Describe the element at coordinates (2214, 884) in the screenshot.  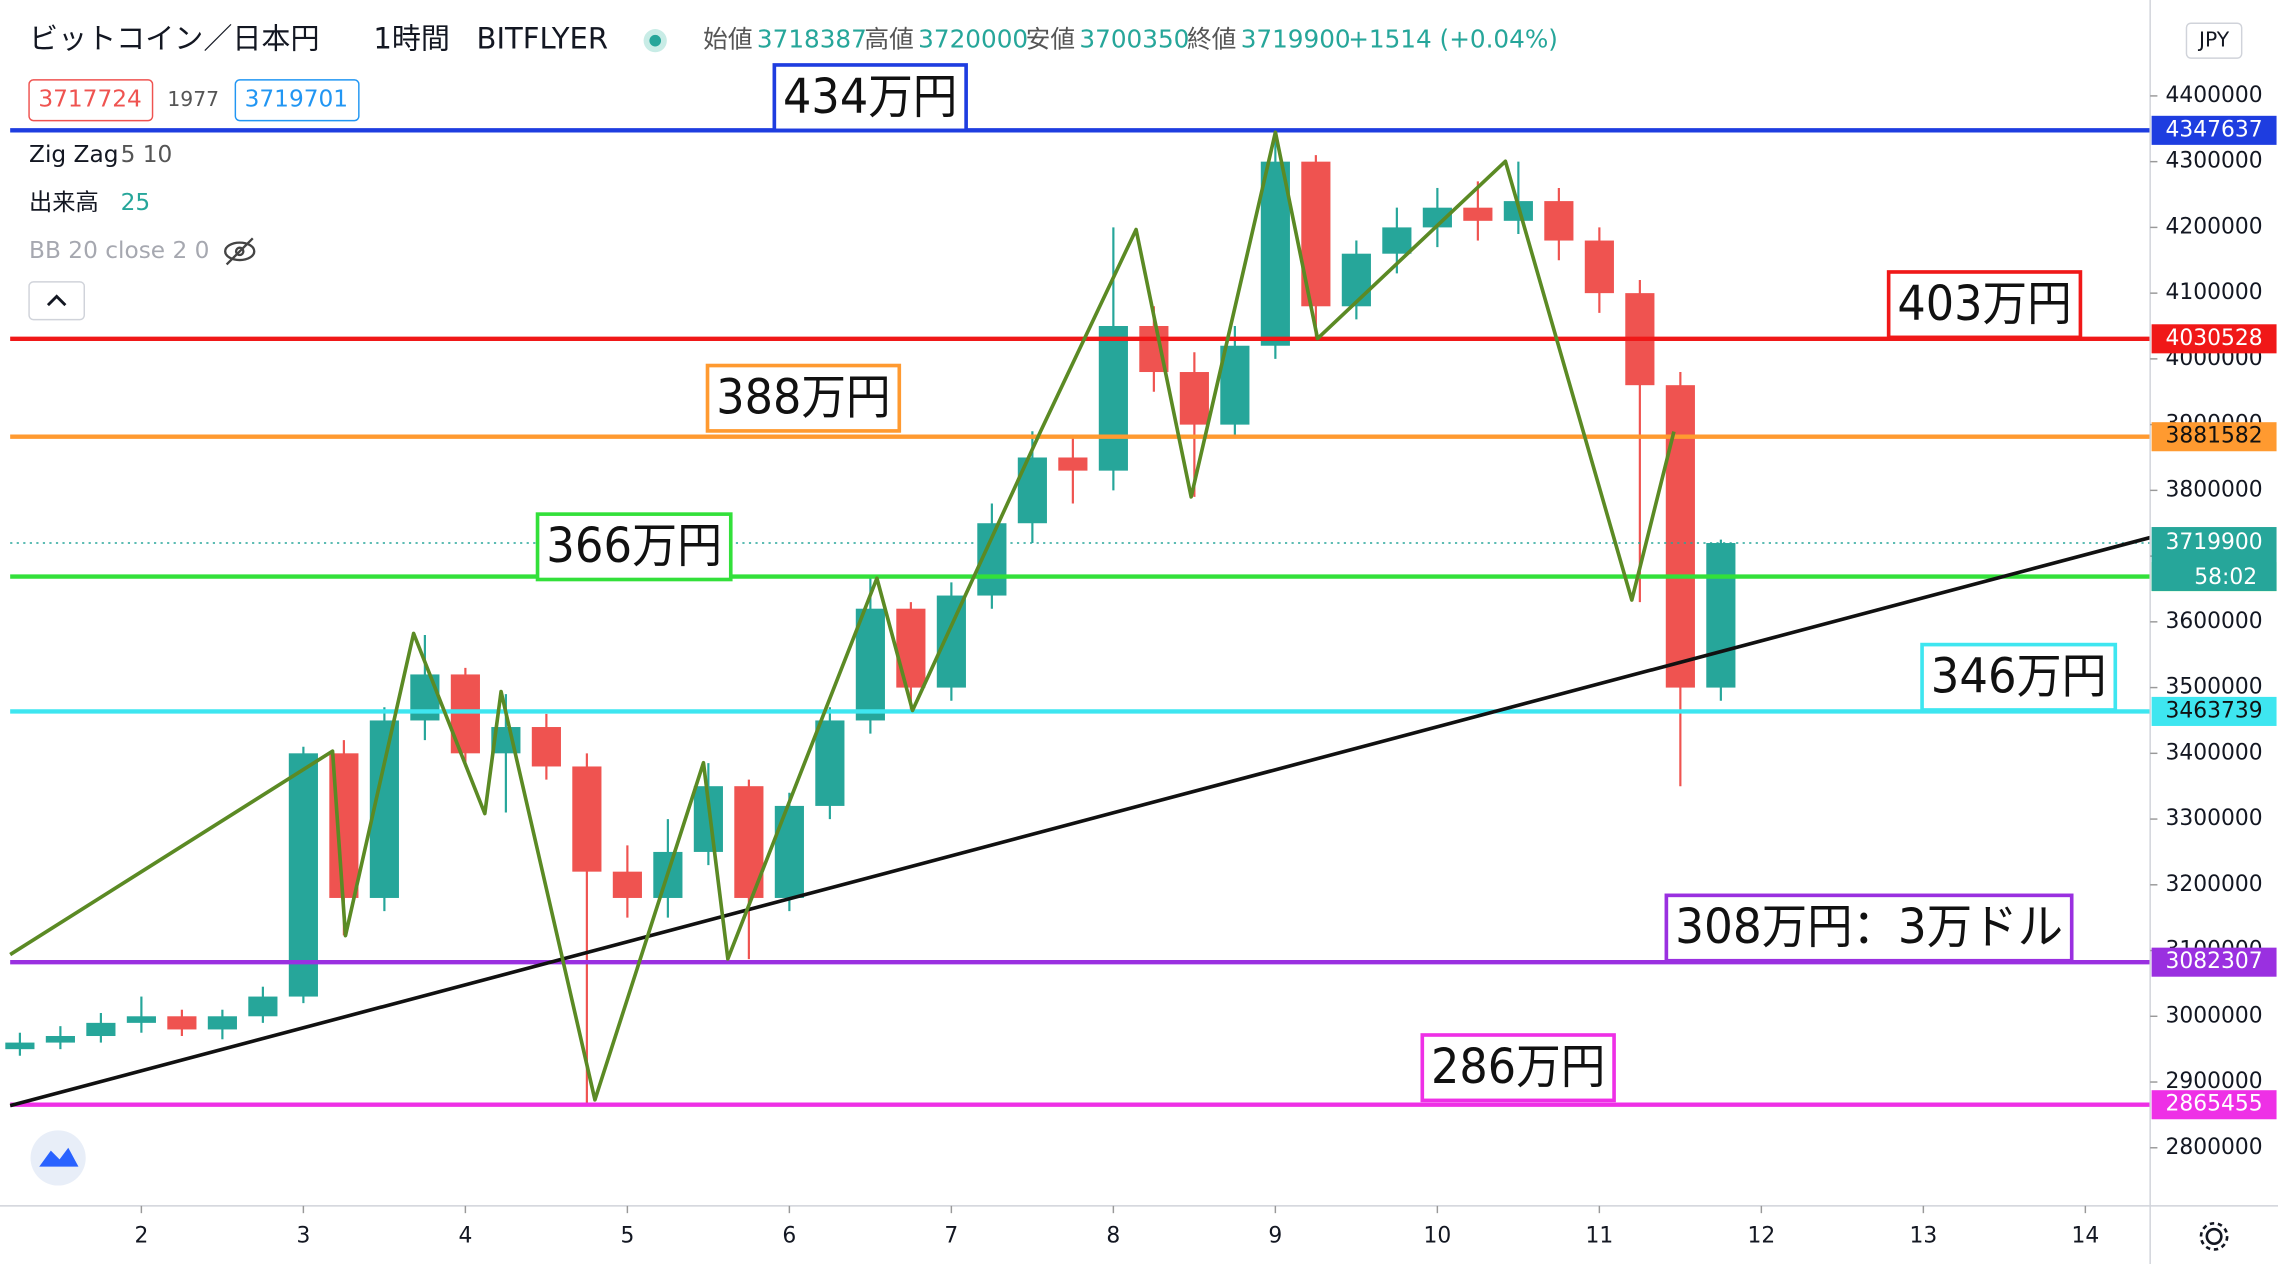
I see `y-tick-label: 3200000` at that location.